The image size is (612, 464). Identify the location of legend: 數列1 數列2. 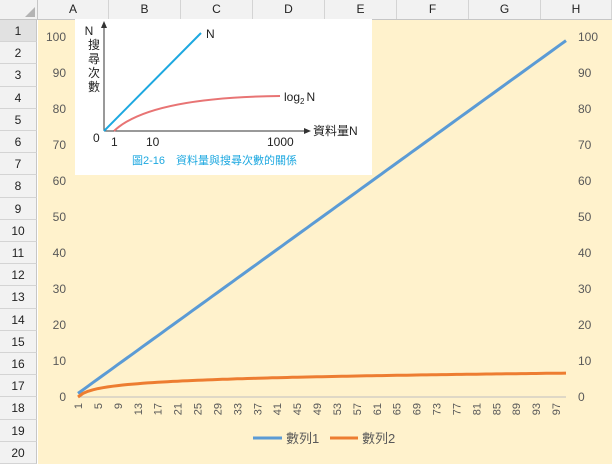
(324, 438).